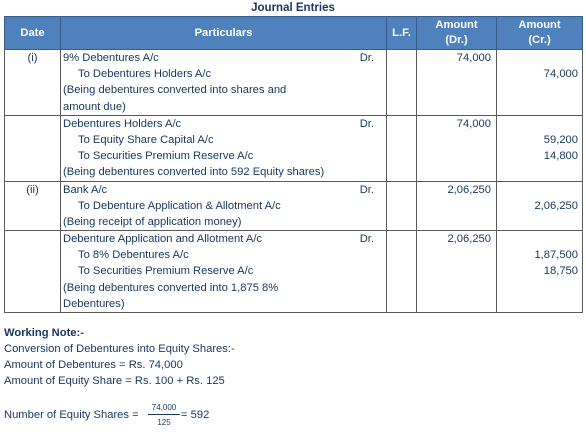  What do you see at coordinates (539, 271) in the screenshot?
I see `amount-cr-cell: 1,87,500 18,750` at bounding box center [539, 271].